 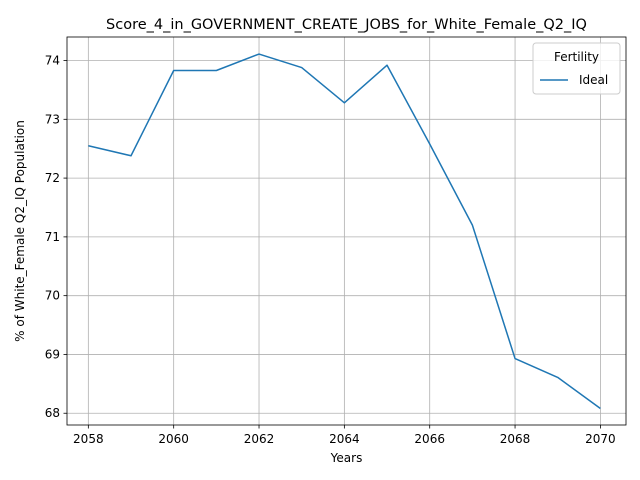 What do you see at coordinates (173, 439) in the screenshot?
I see `x-tick-label: 2060` at bounding box center [173, 439].